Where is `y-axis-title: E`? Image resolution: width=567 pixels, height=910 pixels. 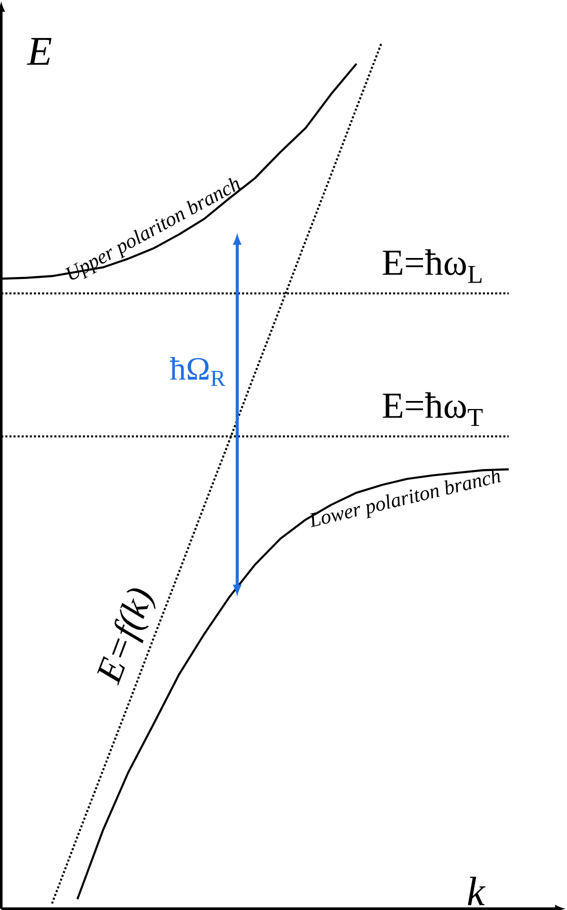 y-axis-title: E is located at coordinates (39, 51).